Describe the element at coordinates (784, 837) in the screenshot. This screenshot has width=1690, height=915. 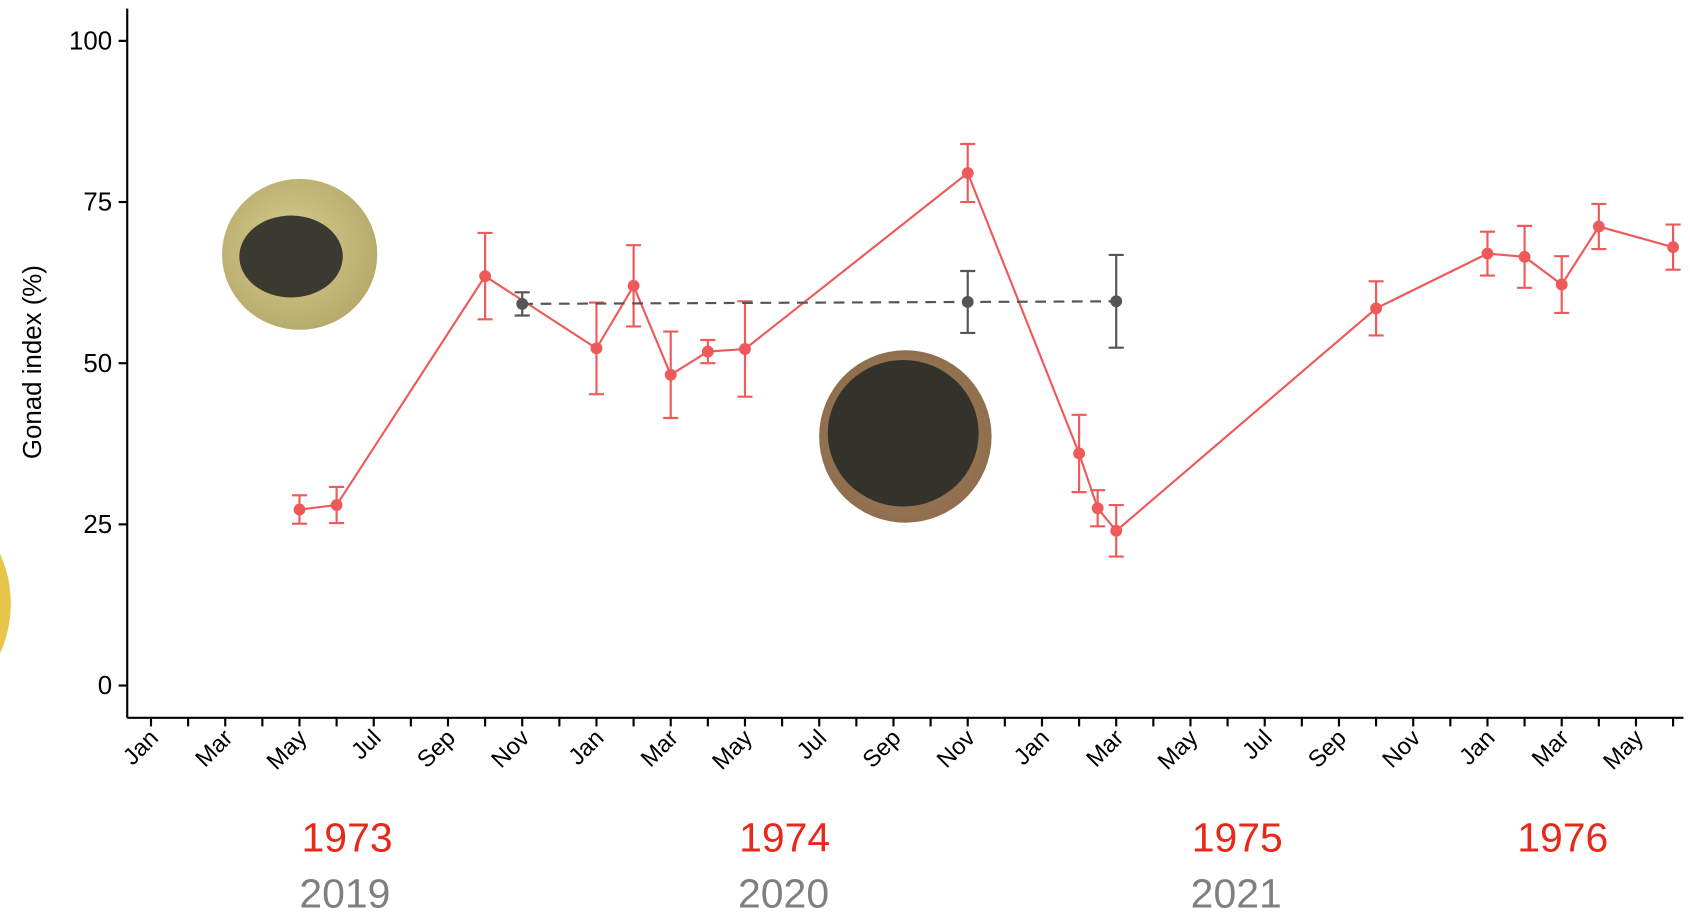
I see `year-label: 1974` at that location.